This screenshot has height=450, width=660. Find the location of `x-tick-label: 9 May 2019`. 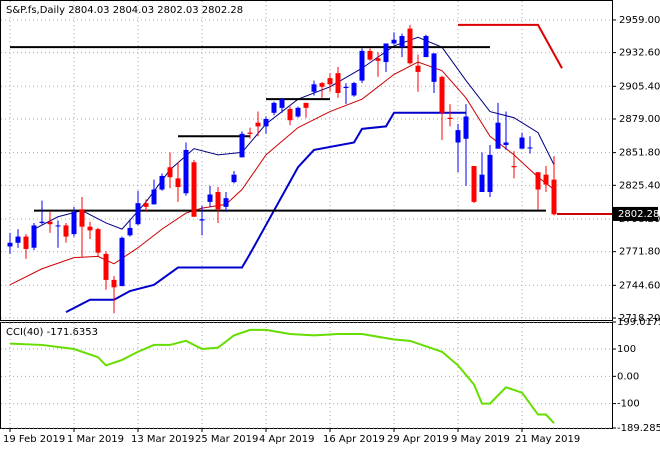

x-tick-label: 9 May 2019 is located at coordinates (480, 439).